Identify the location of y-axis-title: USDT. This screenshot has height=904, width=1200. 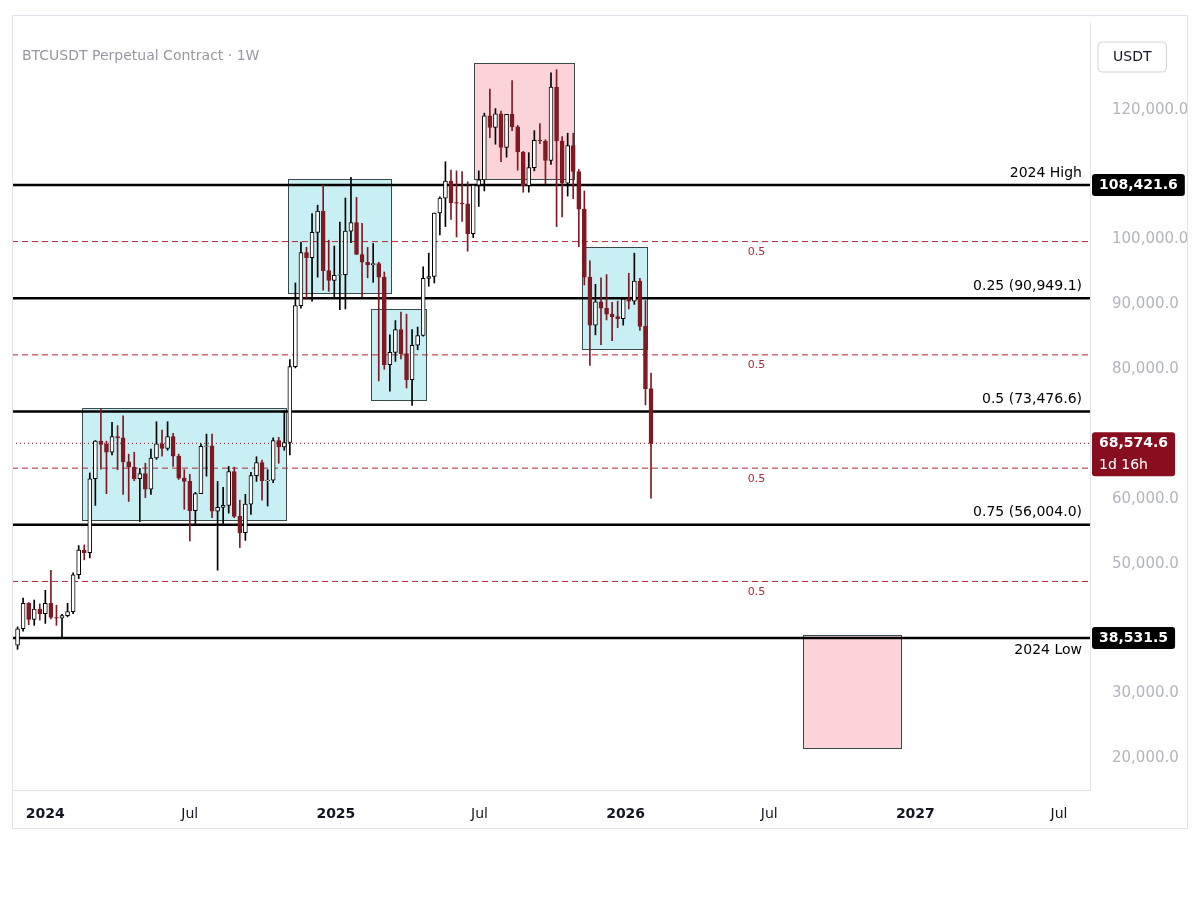
(1132, 55).